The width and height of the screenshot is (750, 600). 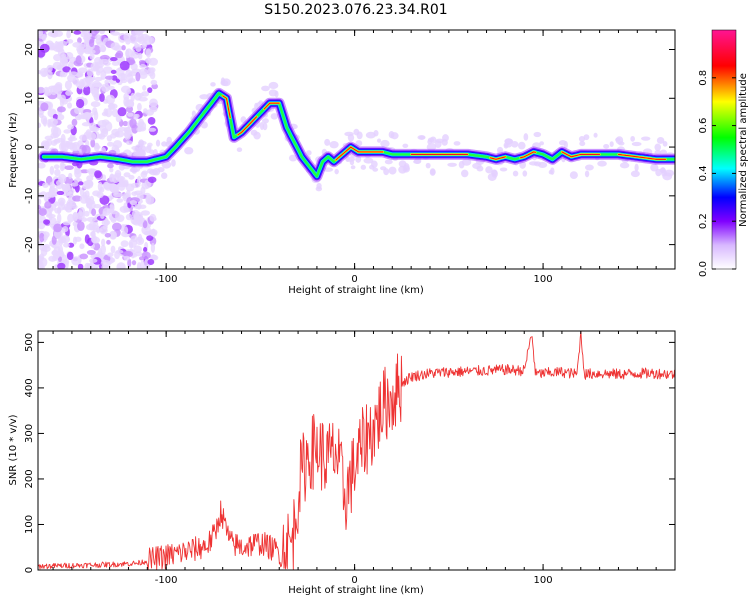 What do you see at coordinates (29, 387) in the screenshot?
I see `snr-ytick-label: 400` at bounding box center [29, 387].